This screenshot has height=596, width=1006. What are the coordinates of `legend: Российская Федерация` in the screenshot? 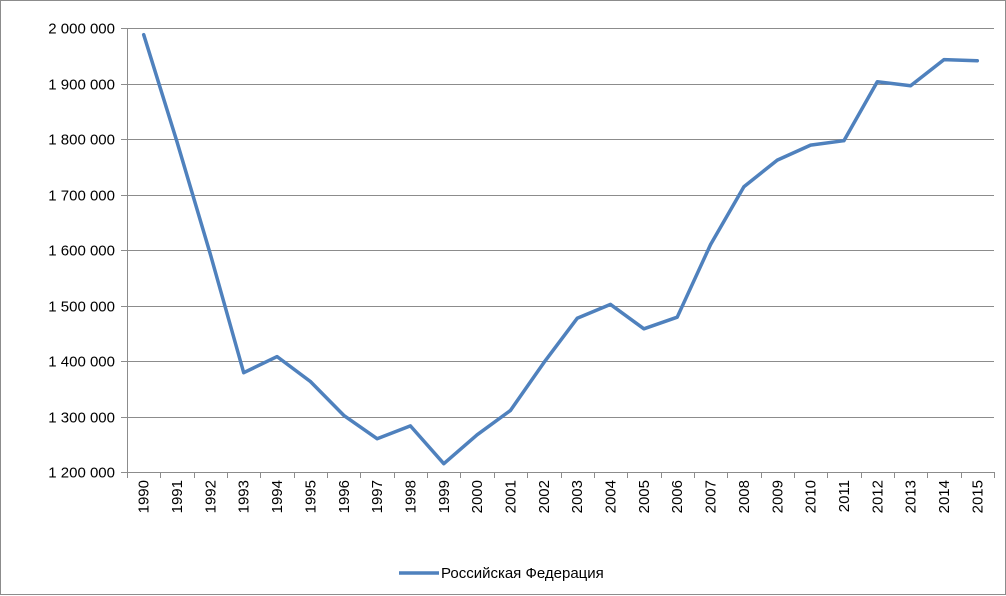 It's located at (501, 573).